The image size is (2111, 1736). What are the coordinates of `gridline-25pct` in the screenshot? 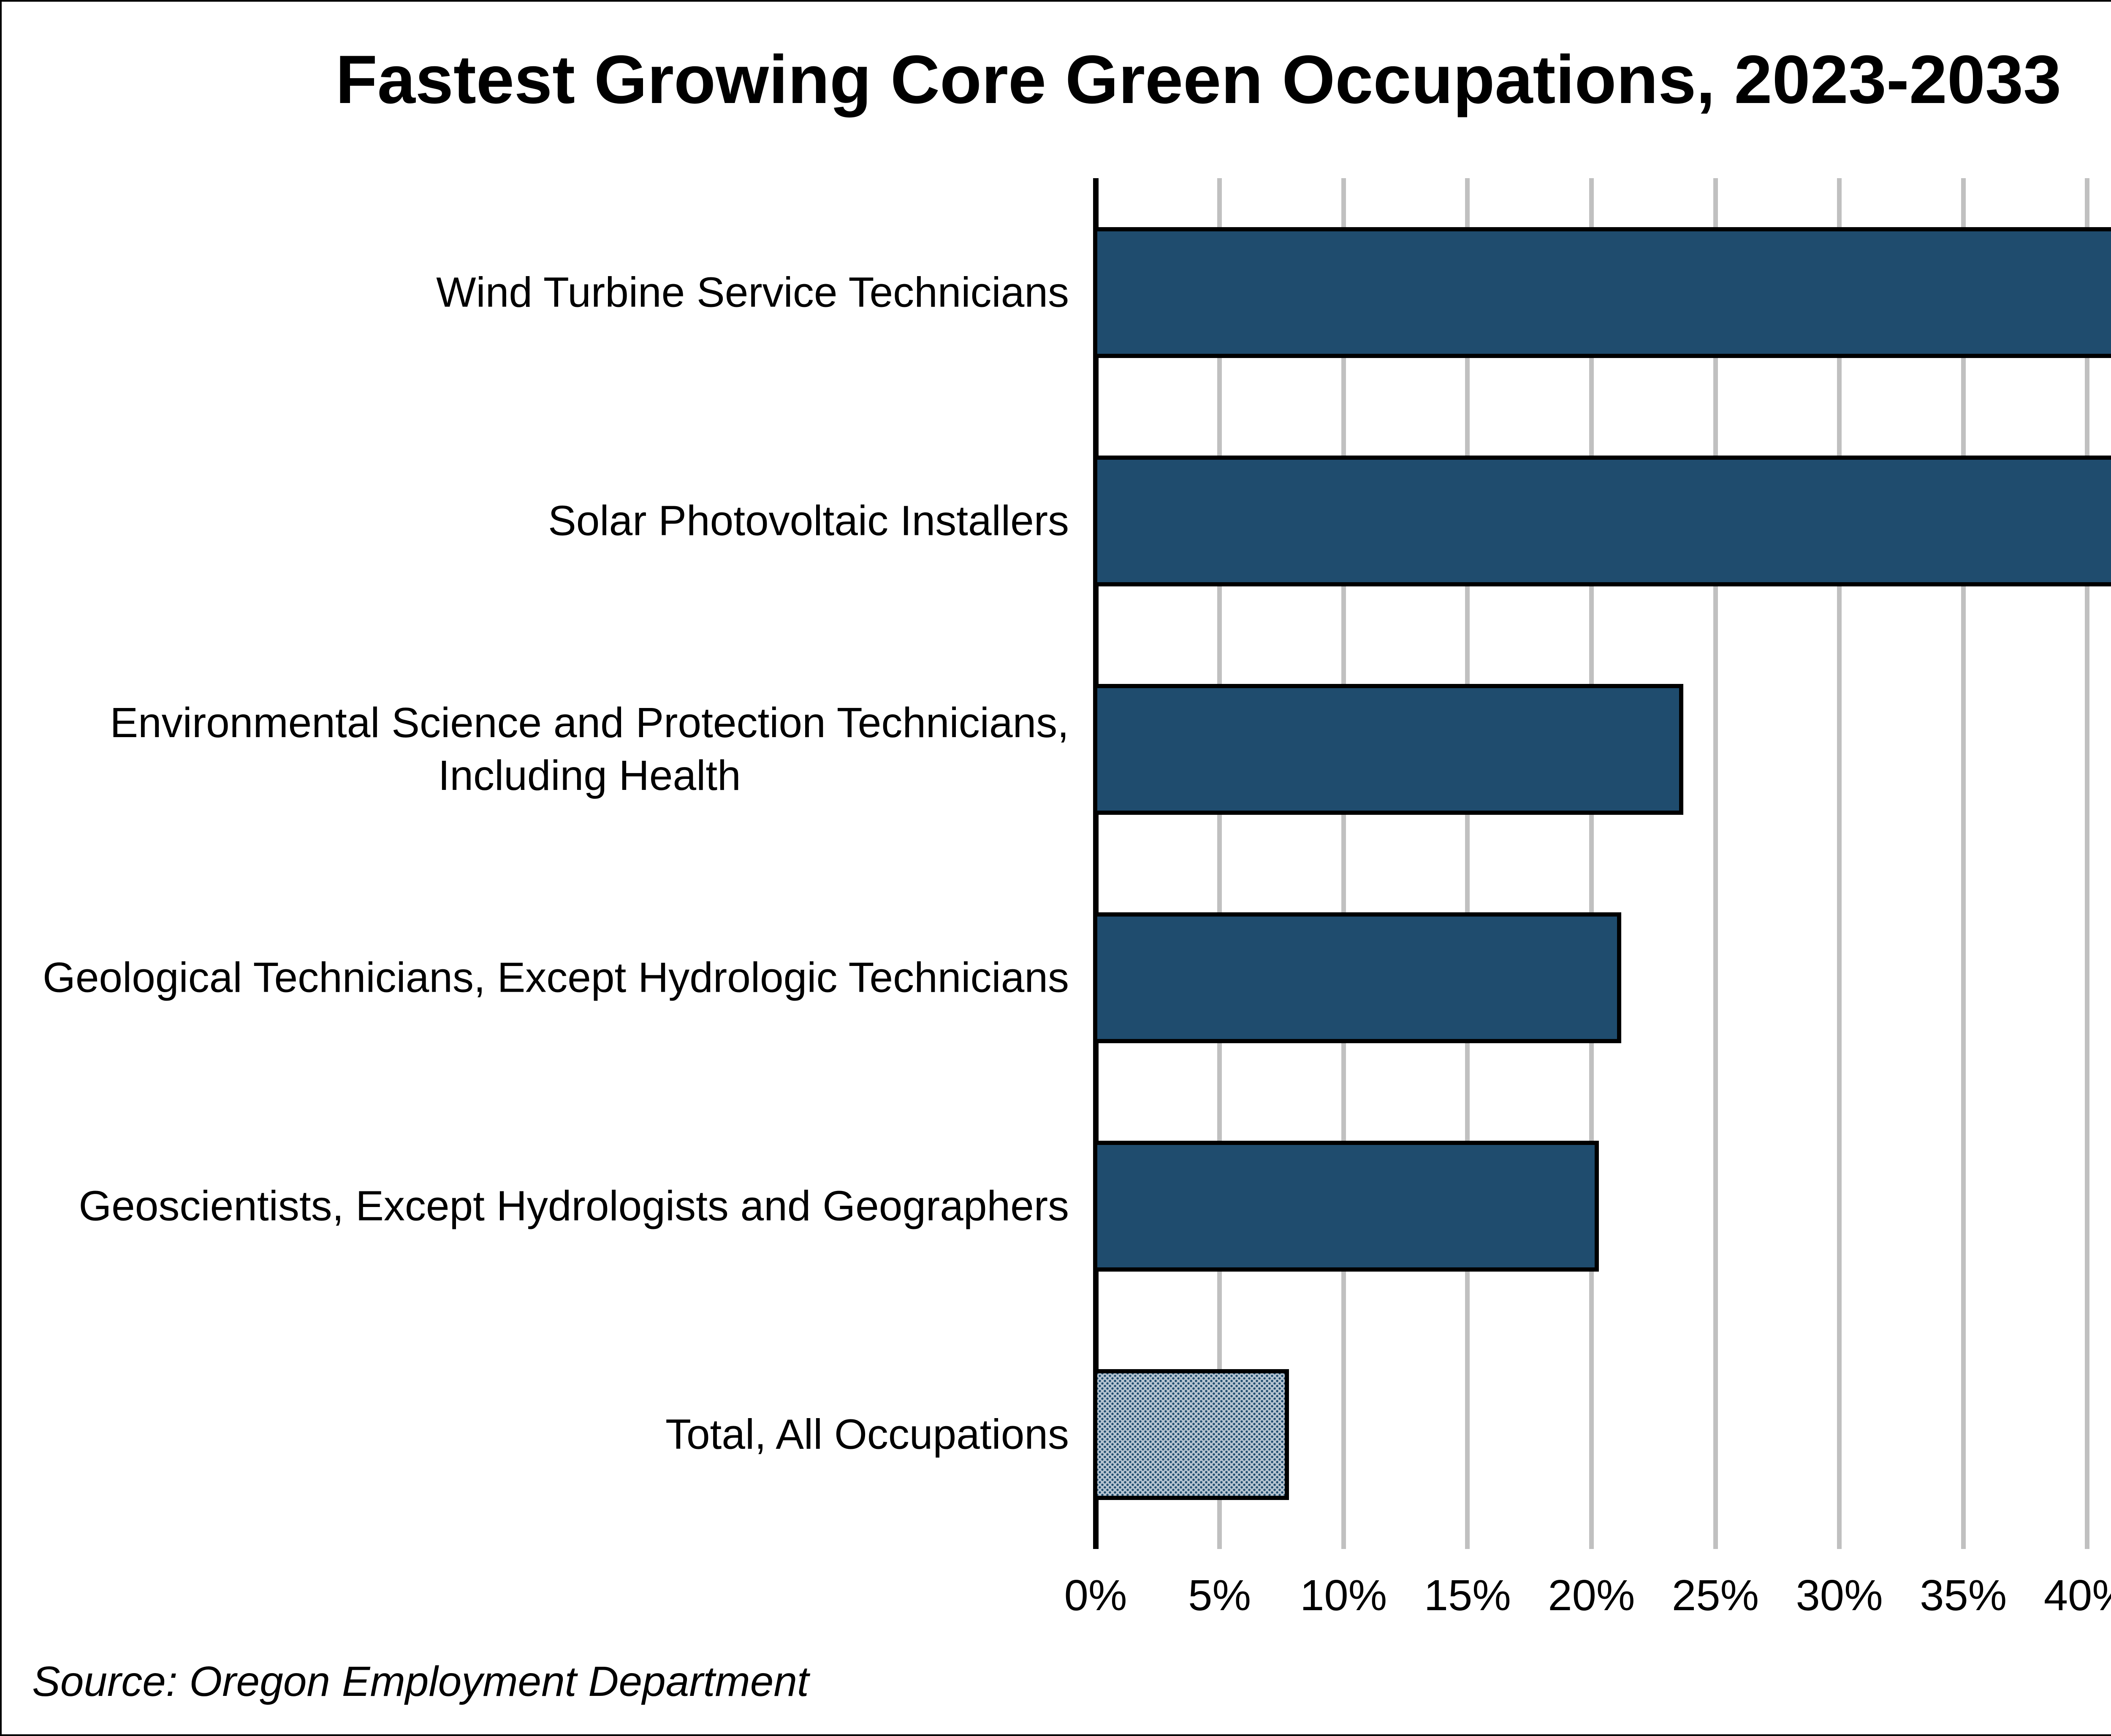 It's located at (1715, 863).